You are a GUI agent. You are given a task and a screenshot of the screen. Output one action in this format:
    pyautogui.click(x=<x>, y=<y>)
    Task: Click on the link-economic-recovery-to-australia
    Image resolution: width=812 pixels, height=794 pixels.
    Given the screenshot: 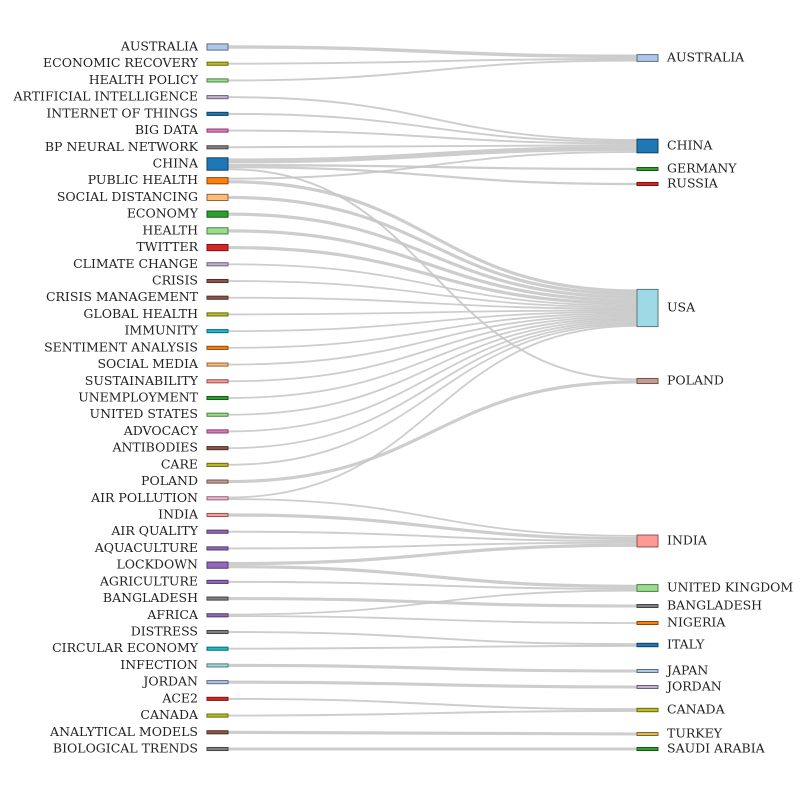 What is the action you would take?
    pyautogui.click(x=432, y=61)
    